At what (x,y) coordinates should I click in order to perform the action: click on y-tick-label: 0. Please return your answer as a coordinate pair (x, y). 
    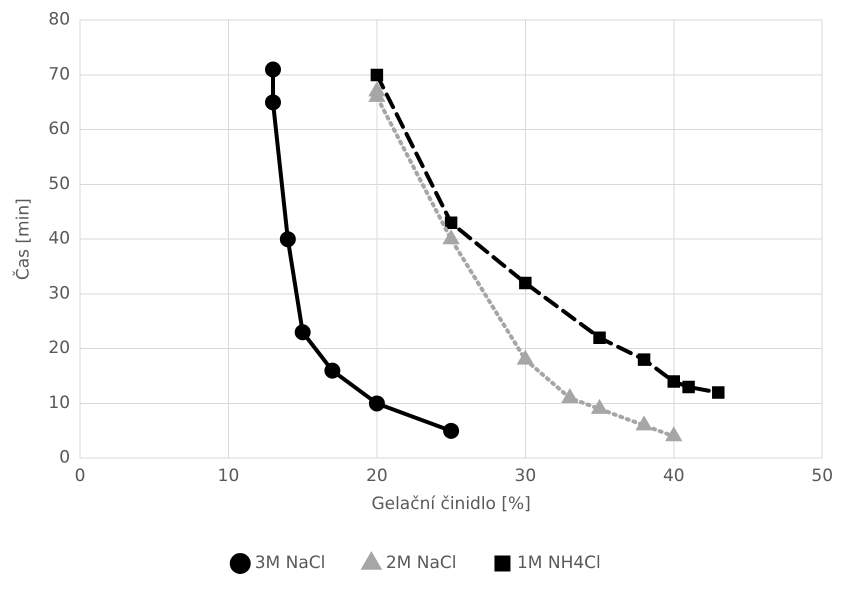
    Looking at the image, I should click on (64, 458).